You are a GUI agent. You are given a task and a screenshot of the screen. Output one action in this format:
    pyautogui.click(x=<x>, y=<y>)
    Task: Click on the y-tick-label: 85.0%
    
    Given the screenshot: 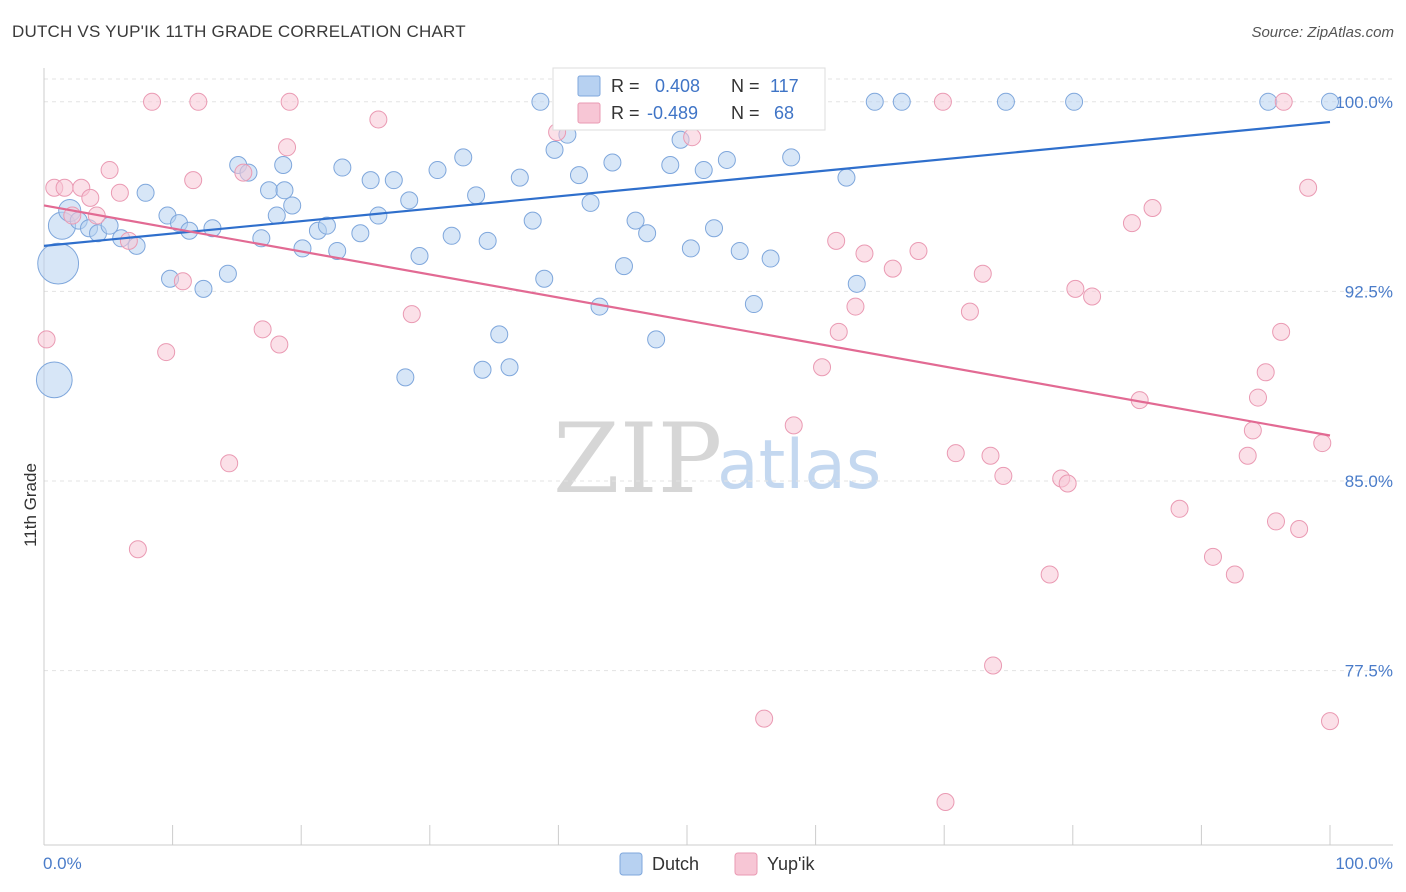 What is the action you would take?
    pyautogui.click(x=1369, y=481)
    